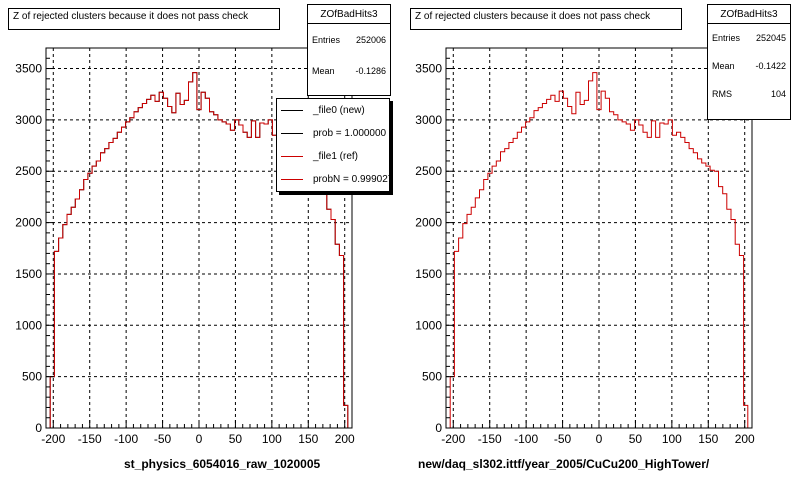  Describe the element at coordinates (749, 38) in the screenshot. I see `right-stats-entries: Entries 252045` at that location.